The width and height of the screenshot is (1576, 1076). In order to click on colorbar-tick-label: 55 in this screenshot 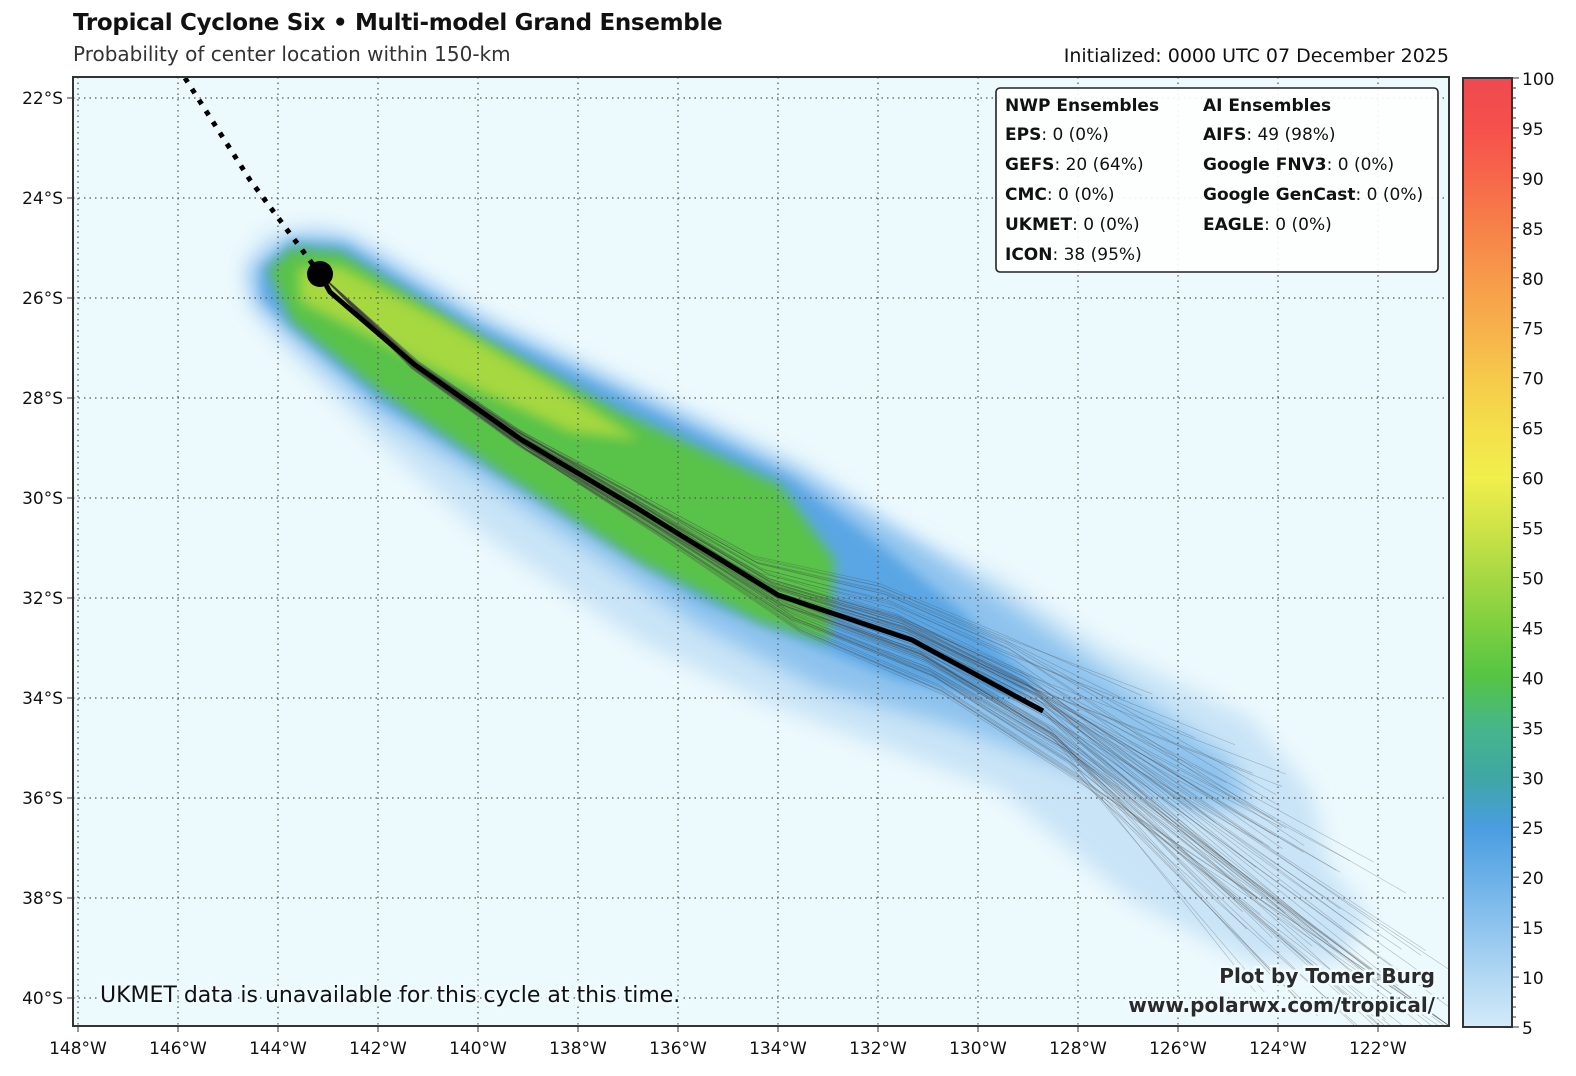, I will do `click(1533, 530)`.